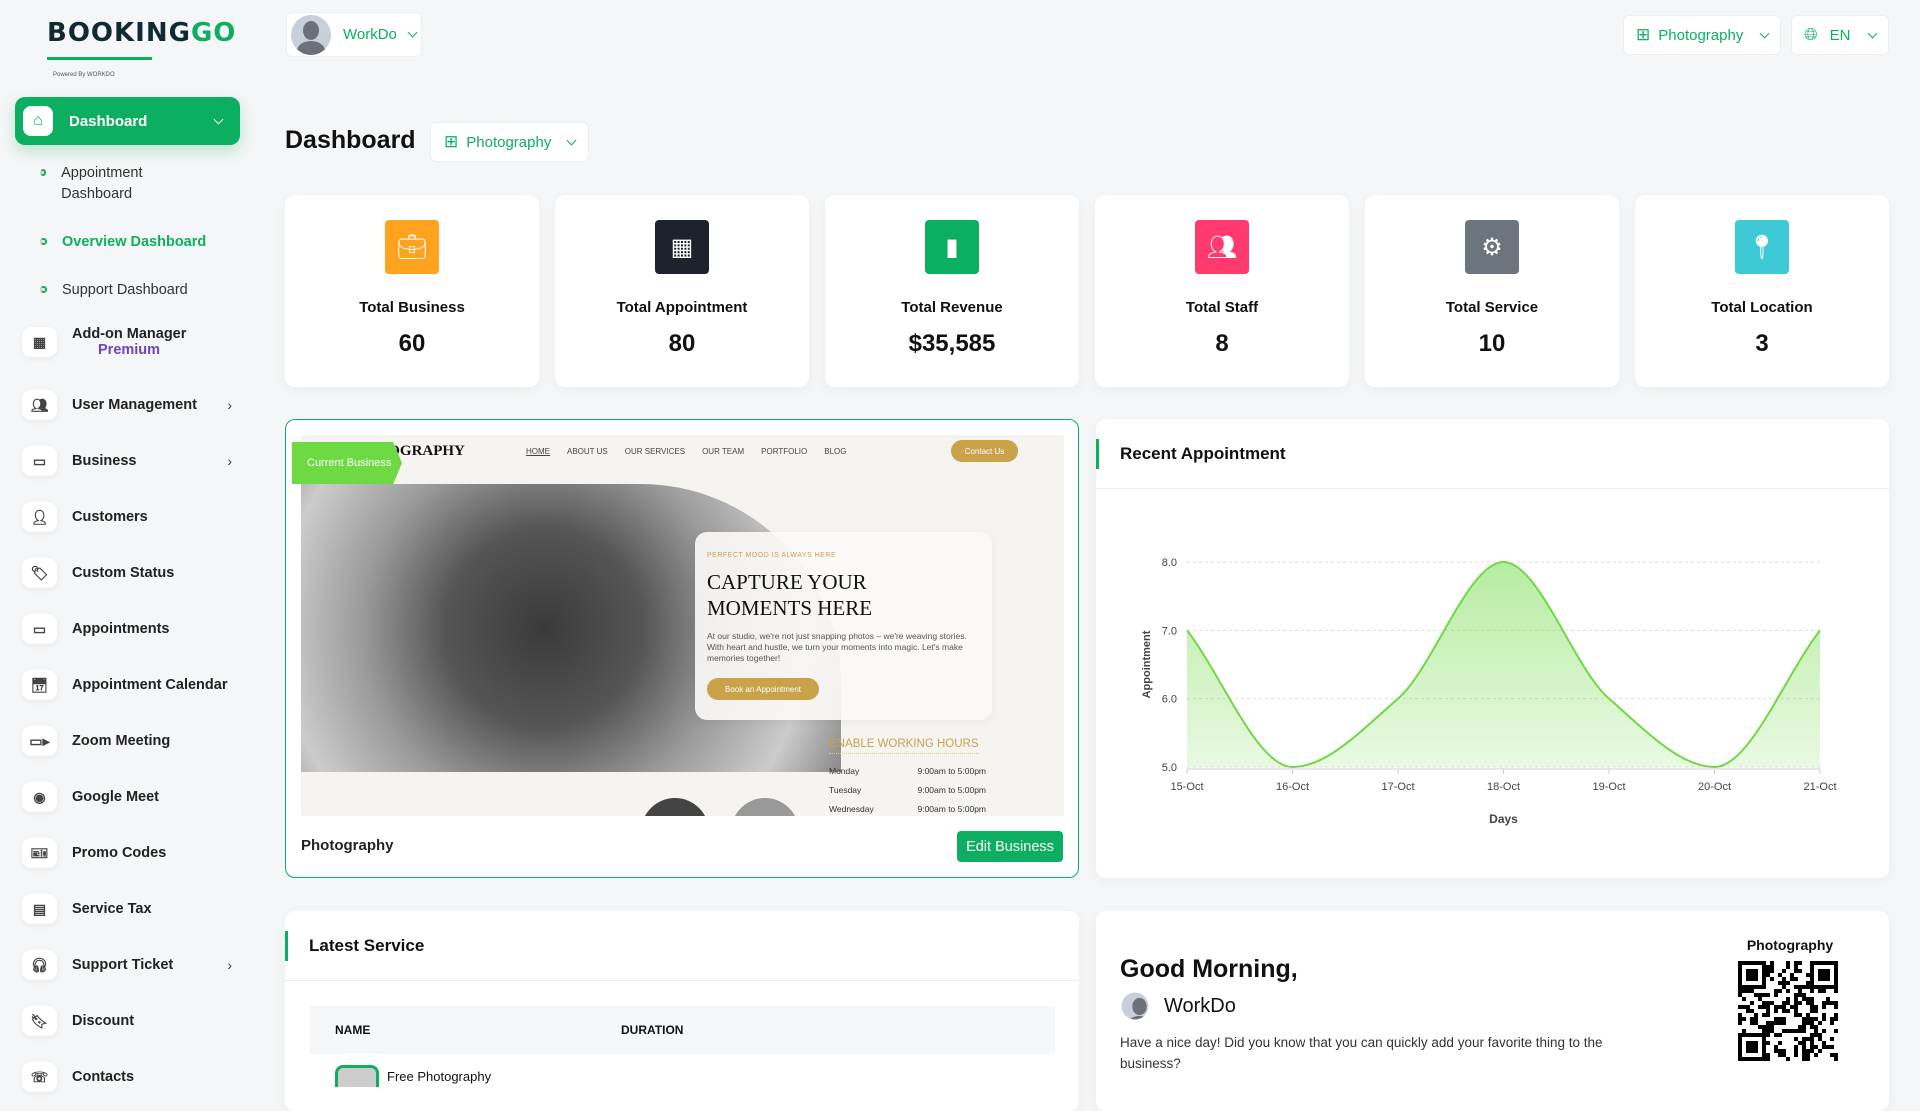 This screenshot has height=1111, width=1920. What do you see at coordinates (134, 242) in the screenshot?
I see `sub-label: Overview Dashboard` at bounding box center [134, 242].